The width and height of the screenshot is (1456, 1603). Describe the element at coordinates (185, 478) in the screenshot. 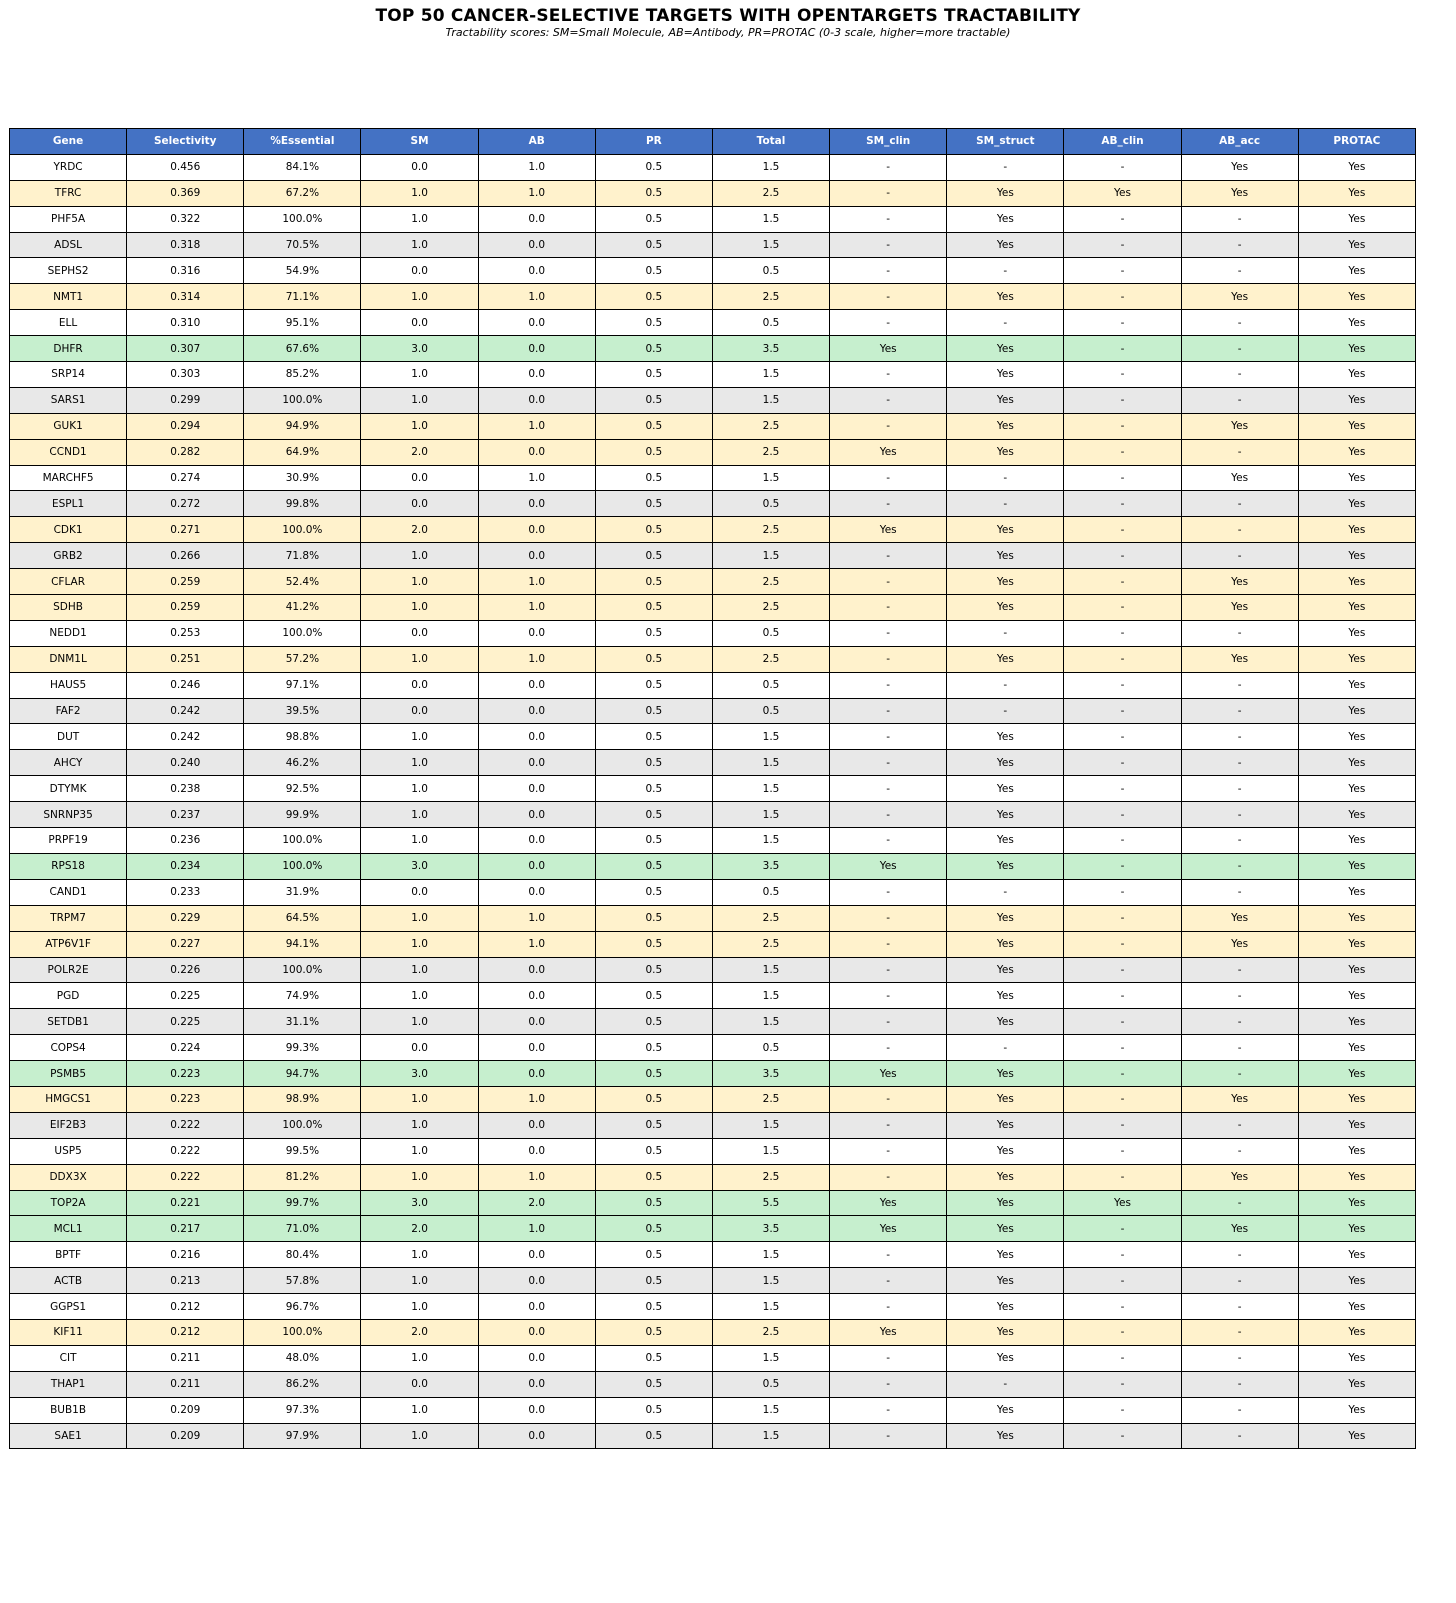

I see `cell-selectivity: 0.274` at that location.